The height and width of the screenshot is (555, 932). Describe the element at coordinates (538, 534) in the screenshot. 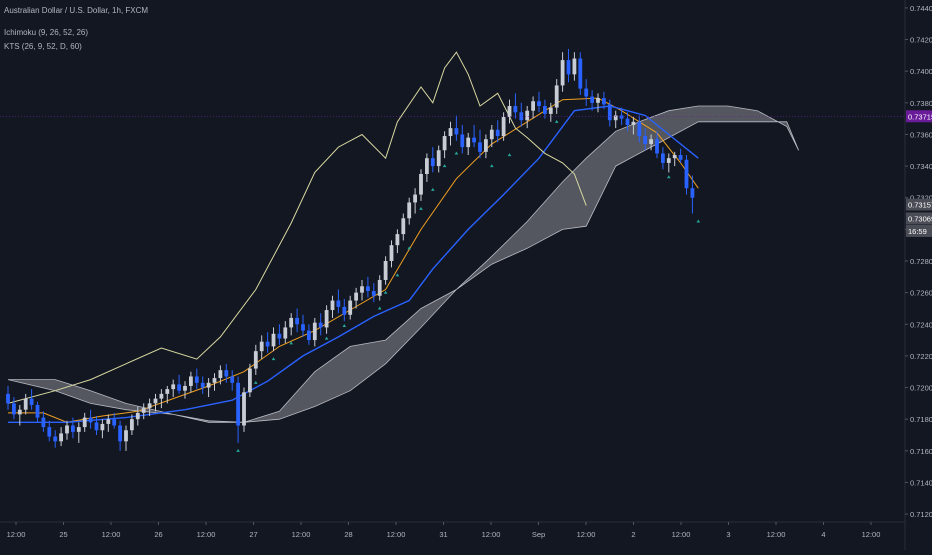

I see `time-tick-label: Sep` at that location.